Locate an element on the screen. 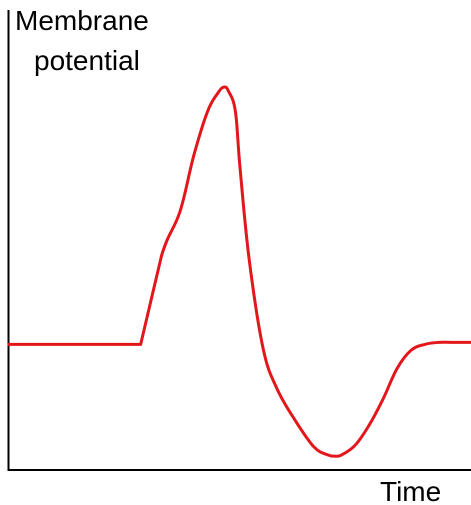 This screenshot has height=505, width=471. y-axis-title-line-1: Membrane is located at coordinates (82, 20).